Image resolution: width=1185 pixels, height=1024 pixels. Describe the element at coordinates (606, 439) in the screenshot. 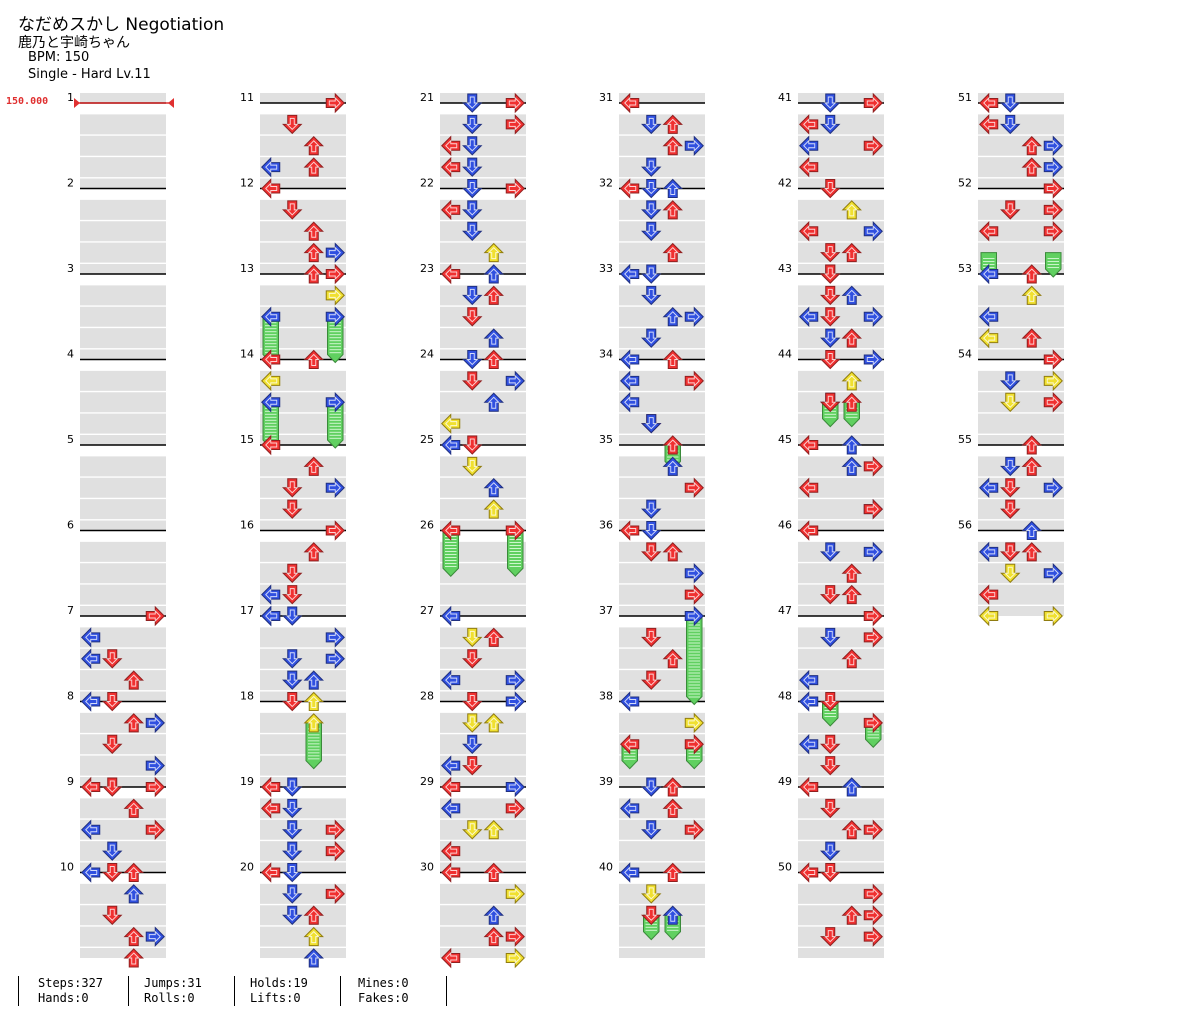

I see `measure-number: 35` at that location.